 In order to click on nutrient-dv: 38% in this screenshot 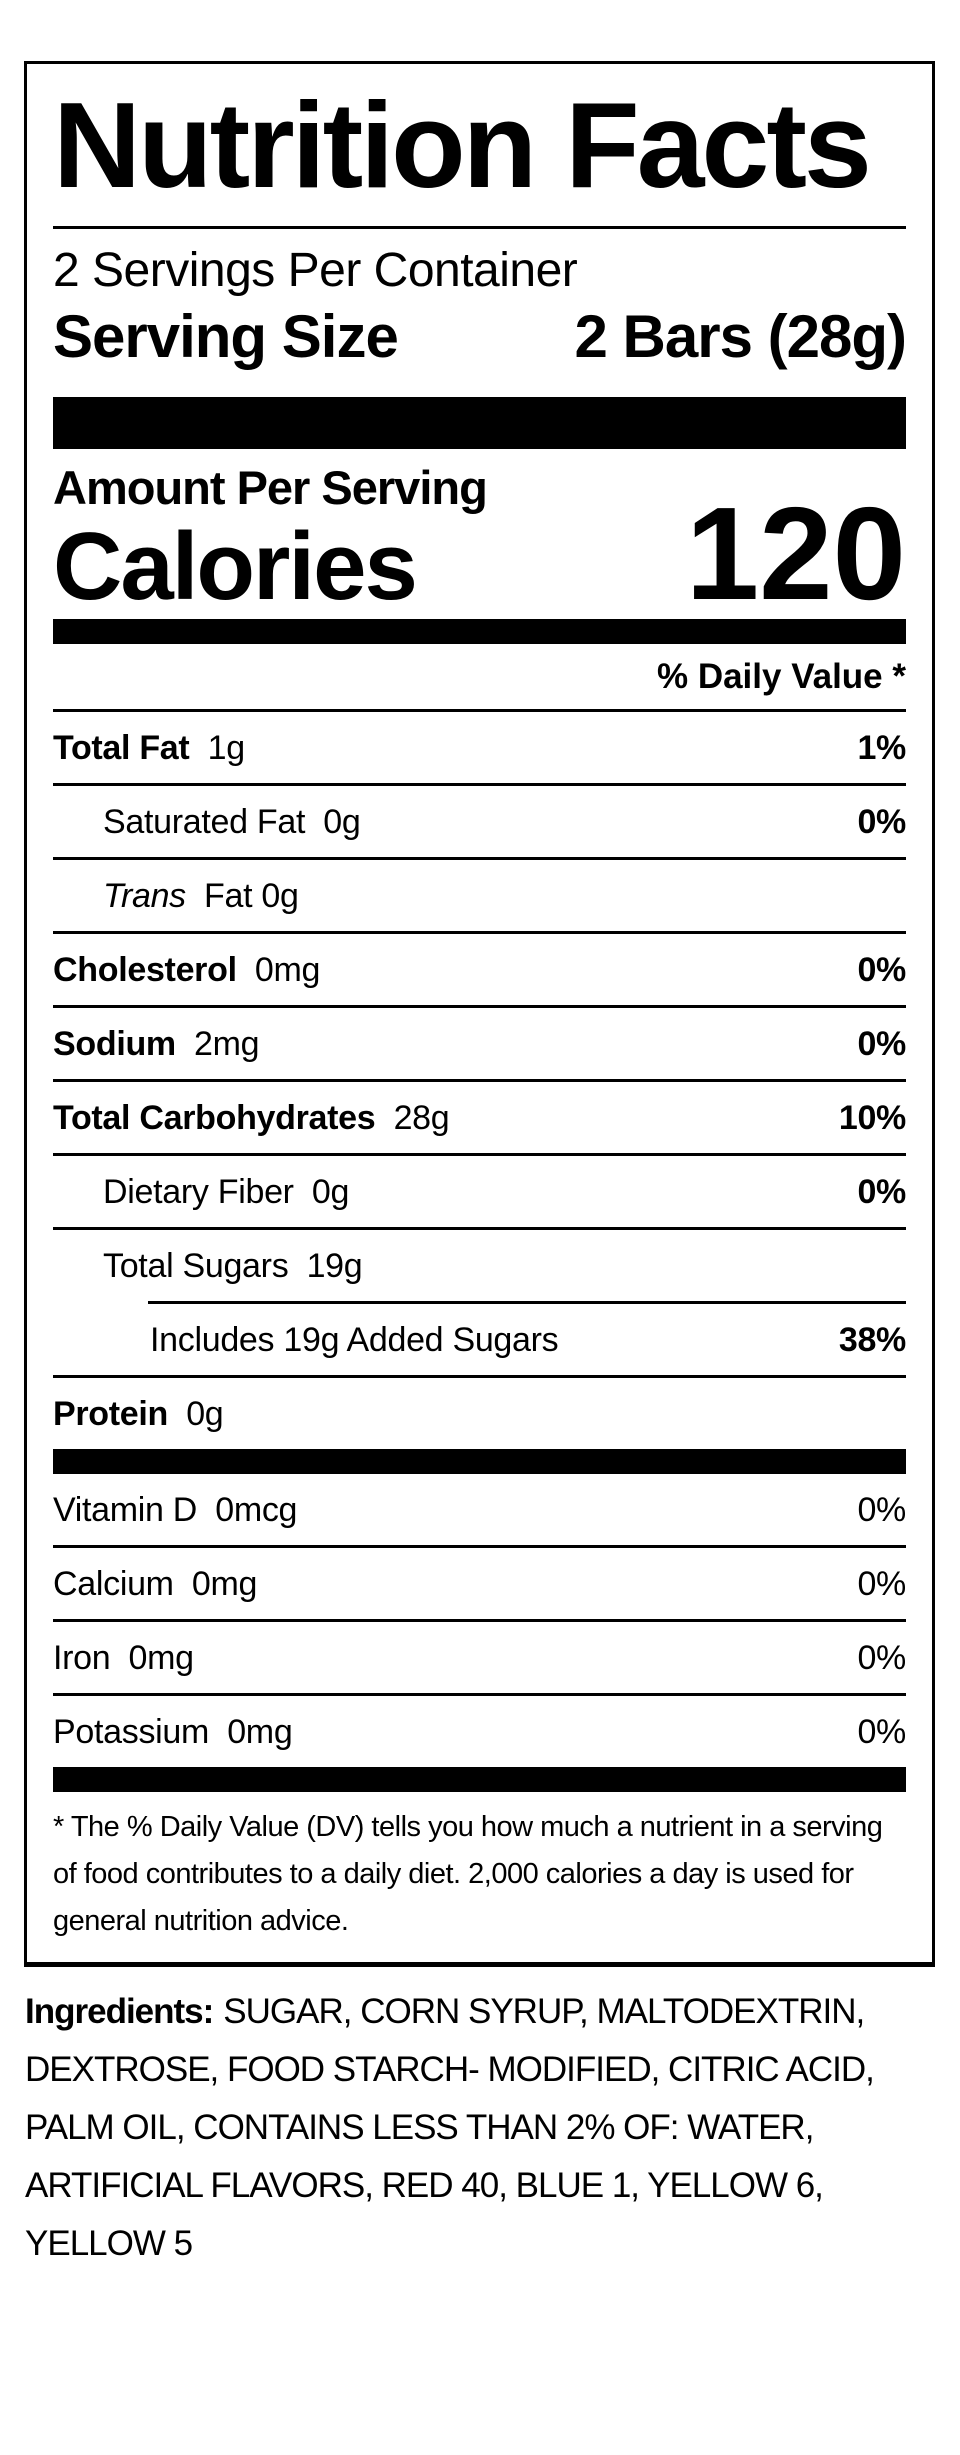, I will do `click(872, 1339)`.